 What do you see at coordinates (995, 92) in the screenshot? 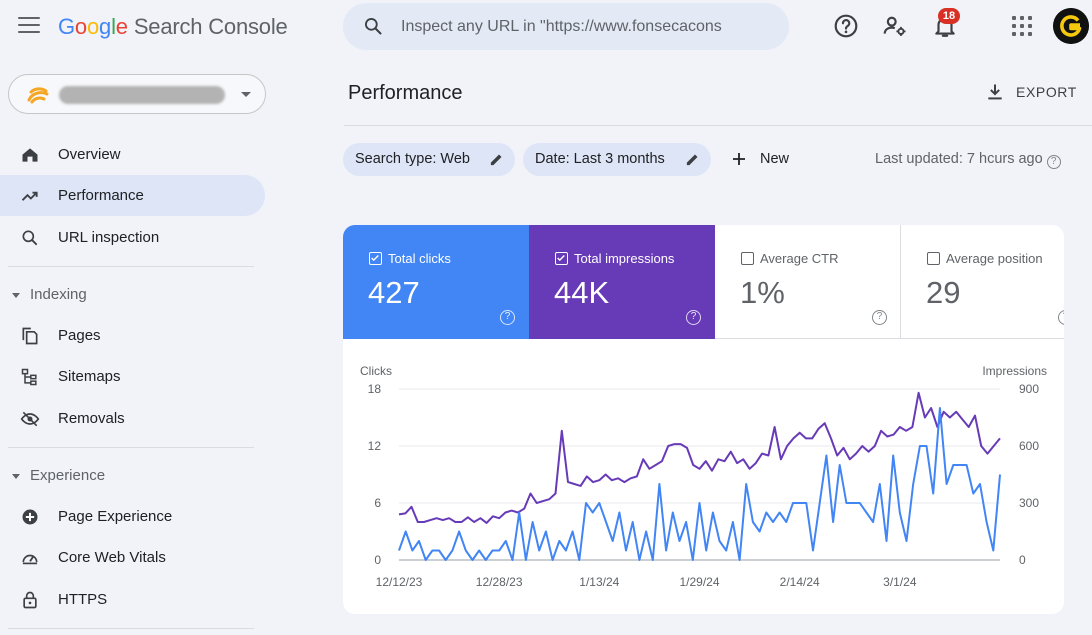
I see `download-icon` at bounding box center [995, 92].